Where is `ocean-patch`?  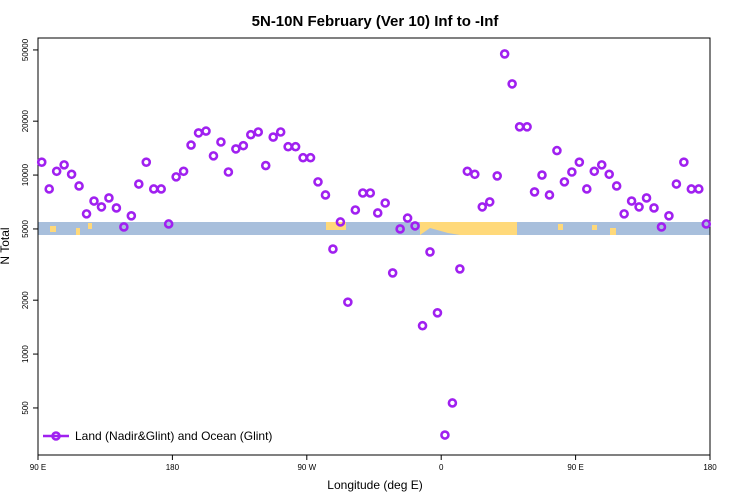
ocean-patch is located at coordinates (440, 231).